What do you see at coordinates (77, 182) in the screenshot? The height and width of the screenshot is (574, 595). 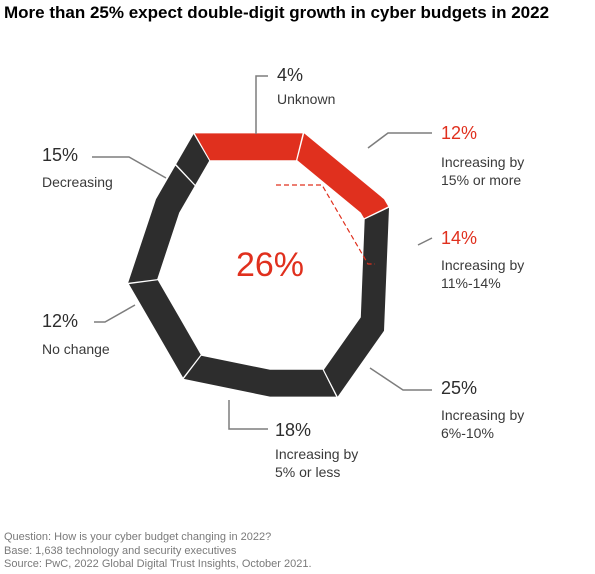 I see `segment-category-label-6: Decreasing` at bounding box center [77, 182].